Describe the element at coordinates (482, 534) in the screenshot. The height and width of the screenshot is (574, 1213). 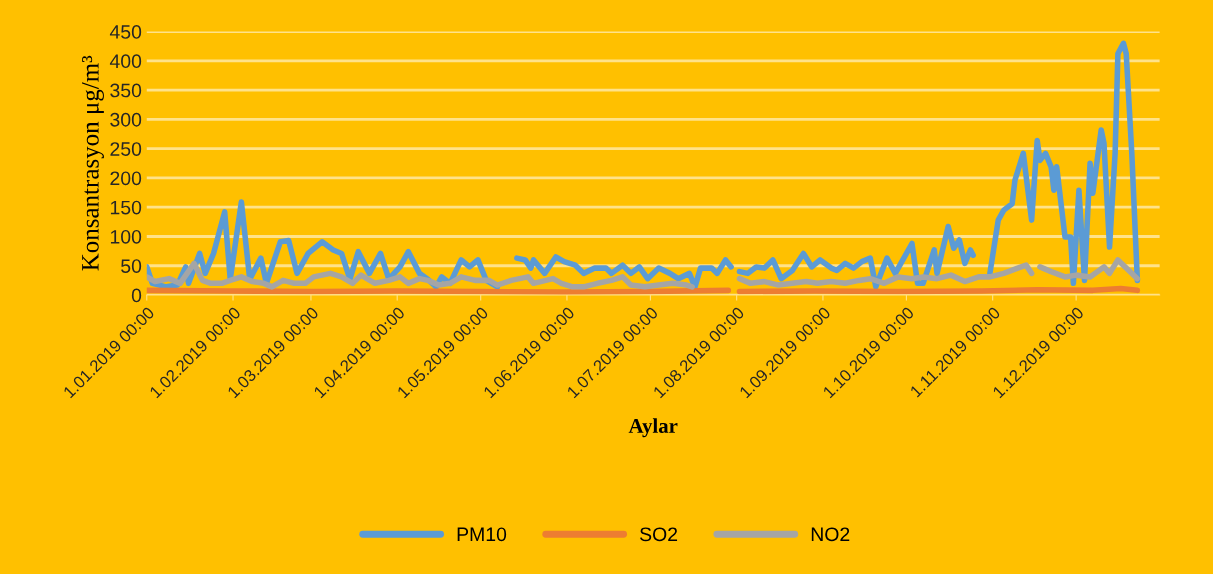
I see `legend-label: PM10` at that location.